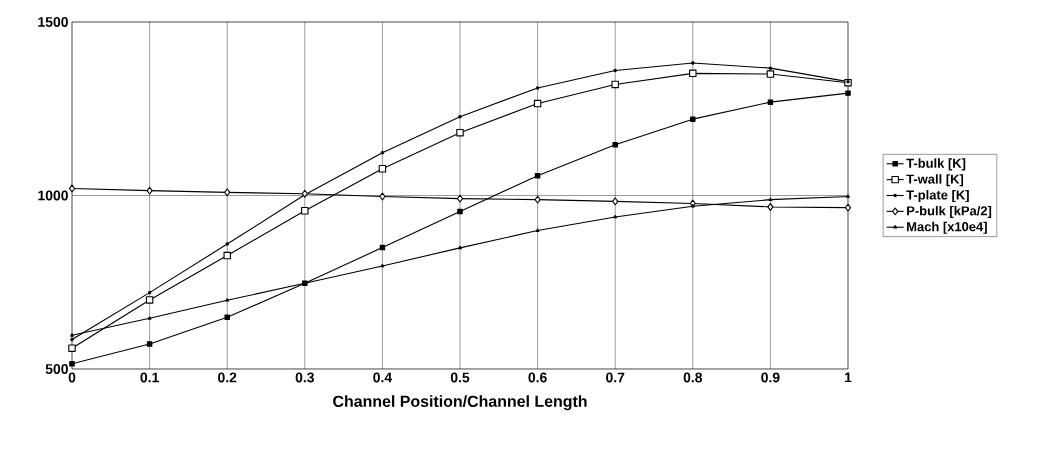 Image resolution: width=1054 pixels, height=449 pixels. What do you see at coordinates (537, 377) in the screenshot?
I see `x-tick-label: 0.6` at bounding box center [537, 377].